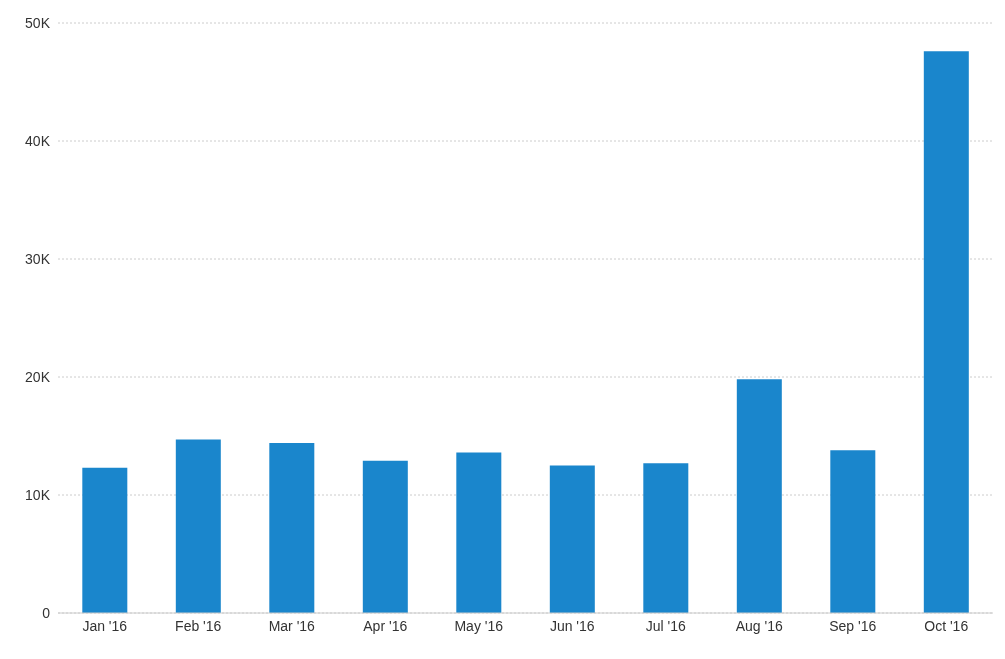 Image resolution: width=1005 pixels, height=659 pixels. What do you see at coordinates (292, 625) in the screenshot?
I see `x-tick-label: Mar '16` at bounding box center [292, 625].